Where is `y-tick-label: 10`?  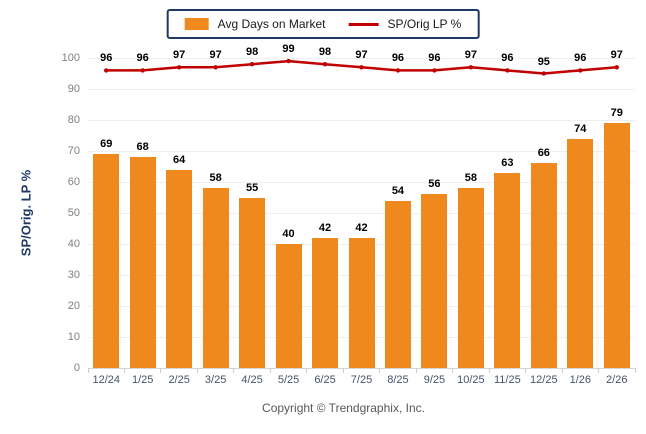 y-tick-label: 10 is located at coordinates (73, 337).